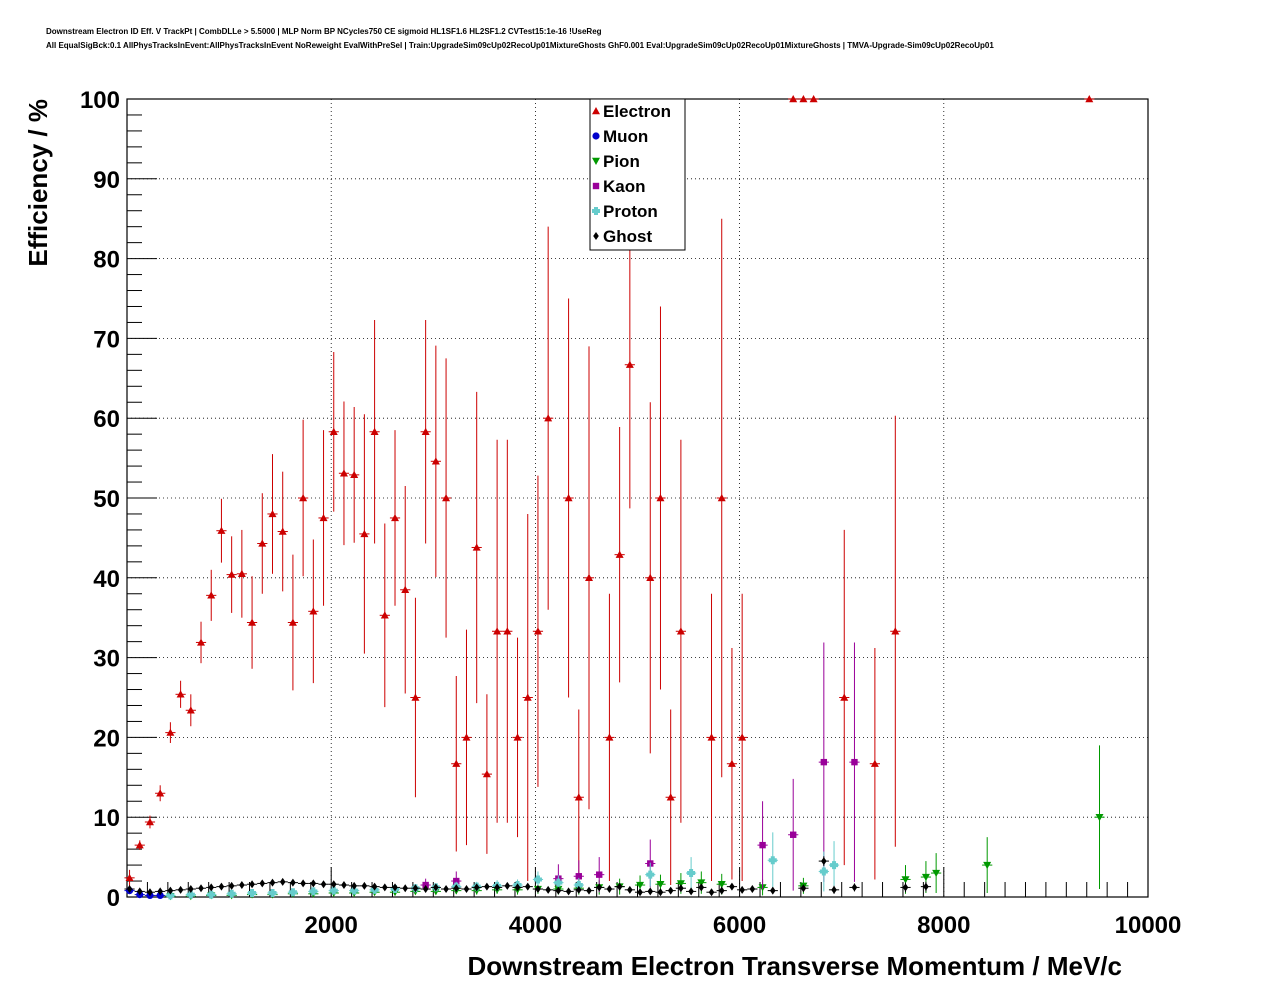 The width and height of the screenshot is (1276, 996). I want to click on y-tick-label: 70, so click(106, 339).